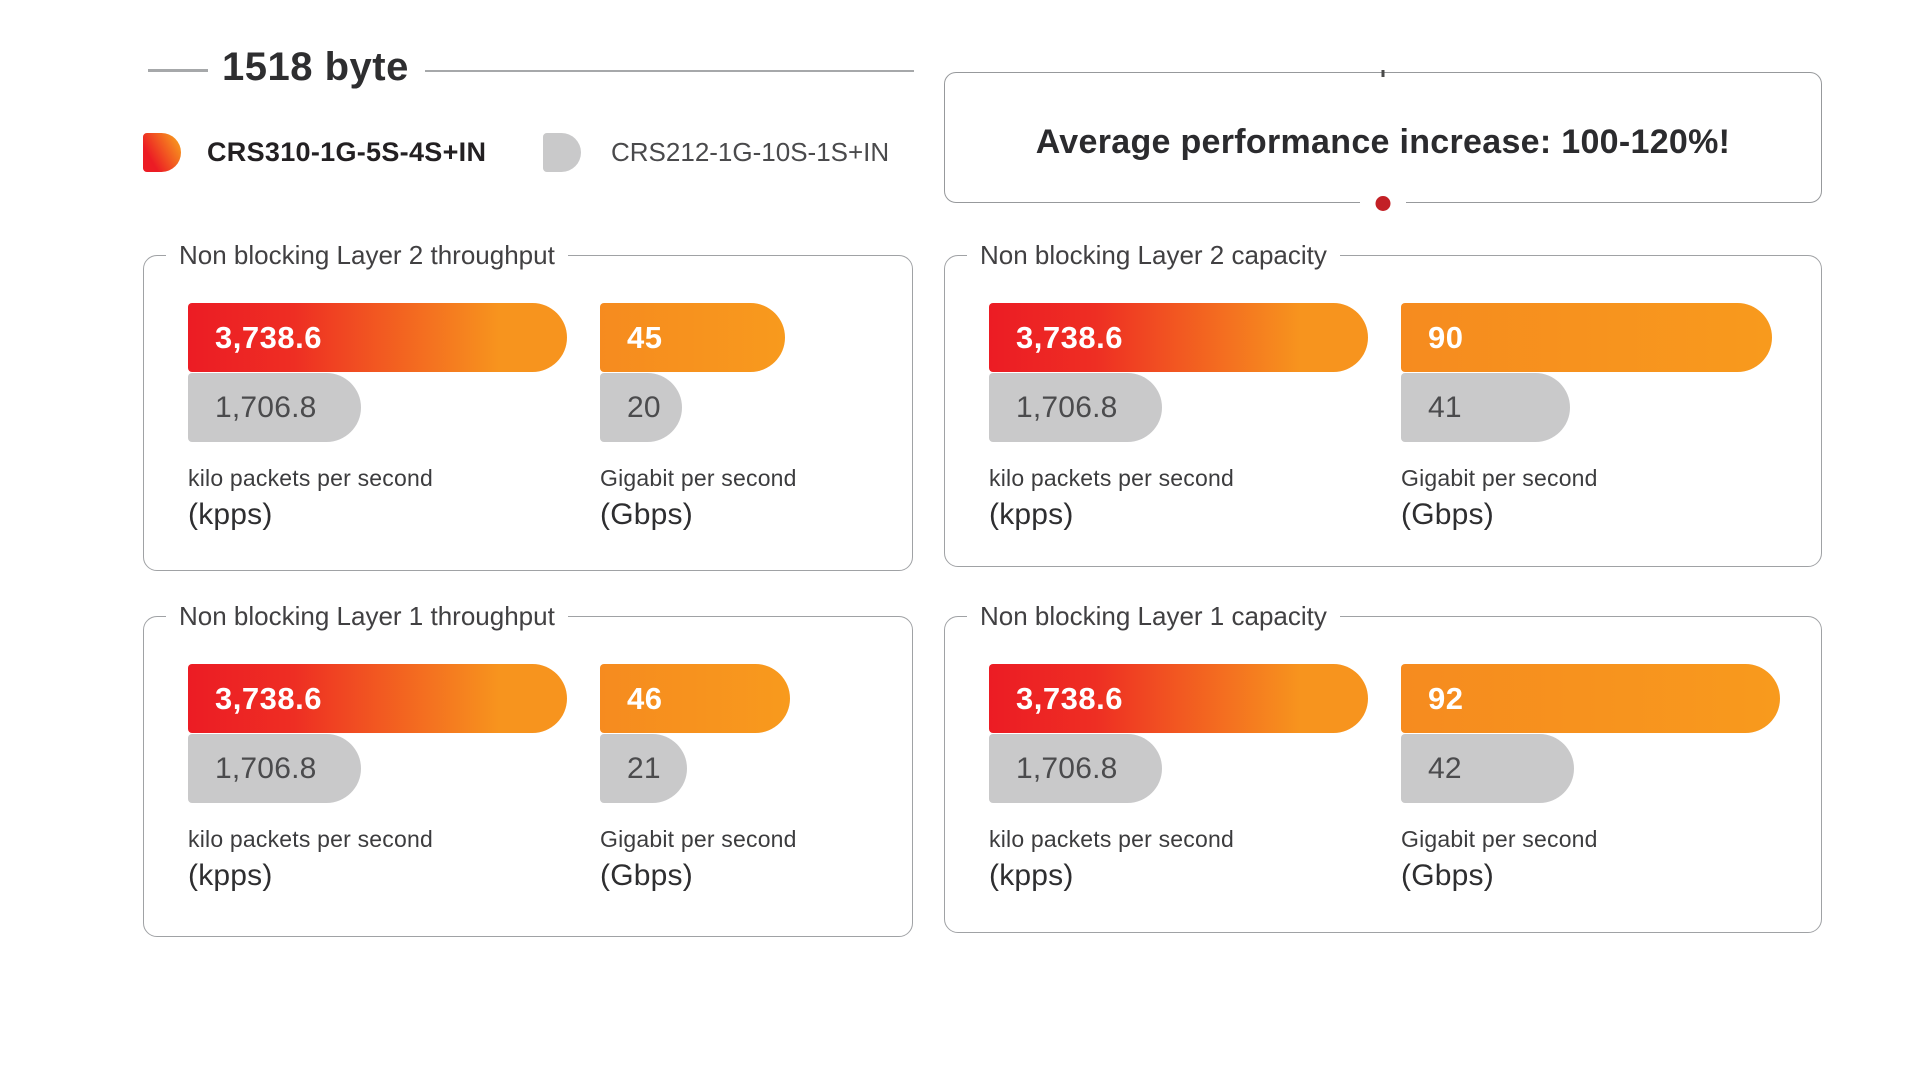  What do you see at coordinates (367, 255) in the screenshot?
I see `panel-title: Non blocking Layer 2 throughput` at bounding box center [367, 255].